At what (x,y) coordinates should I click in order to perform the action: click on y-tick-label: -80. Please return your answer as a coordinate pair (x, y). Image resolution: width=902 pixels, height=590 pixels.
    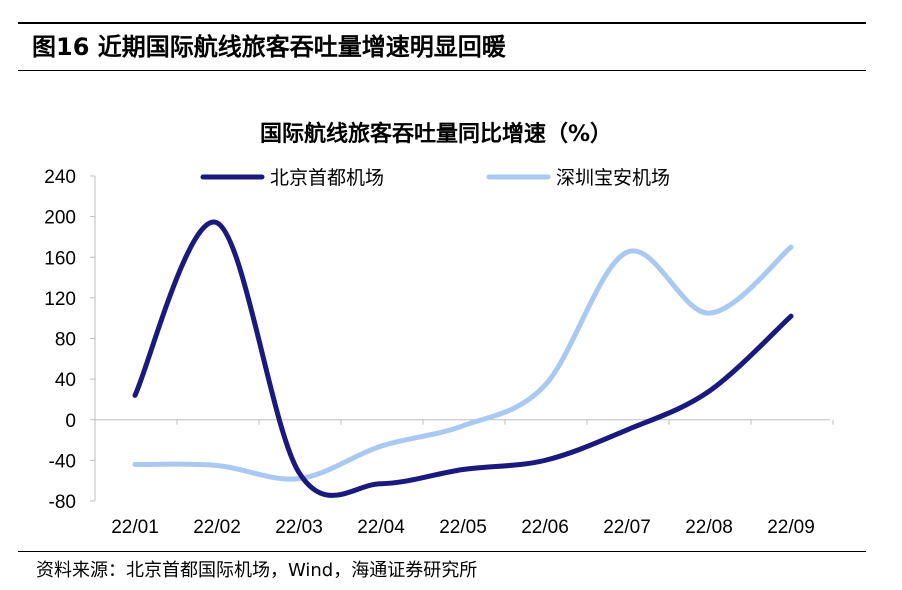
    Looking at the image, I should click on (62, 502).